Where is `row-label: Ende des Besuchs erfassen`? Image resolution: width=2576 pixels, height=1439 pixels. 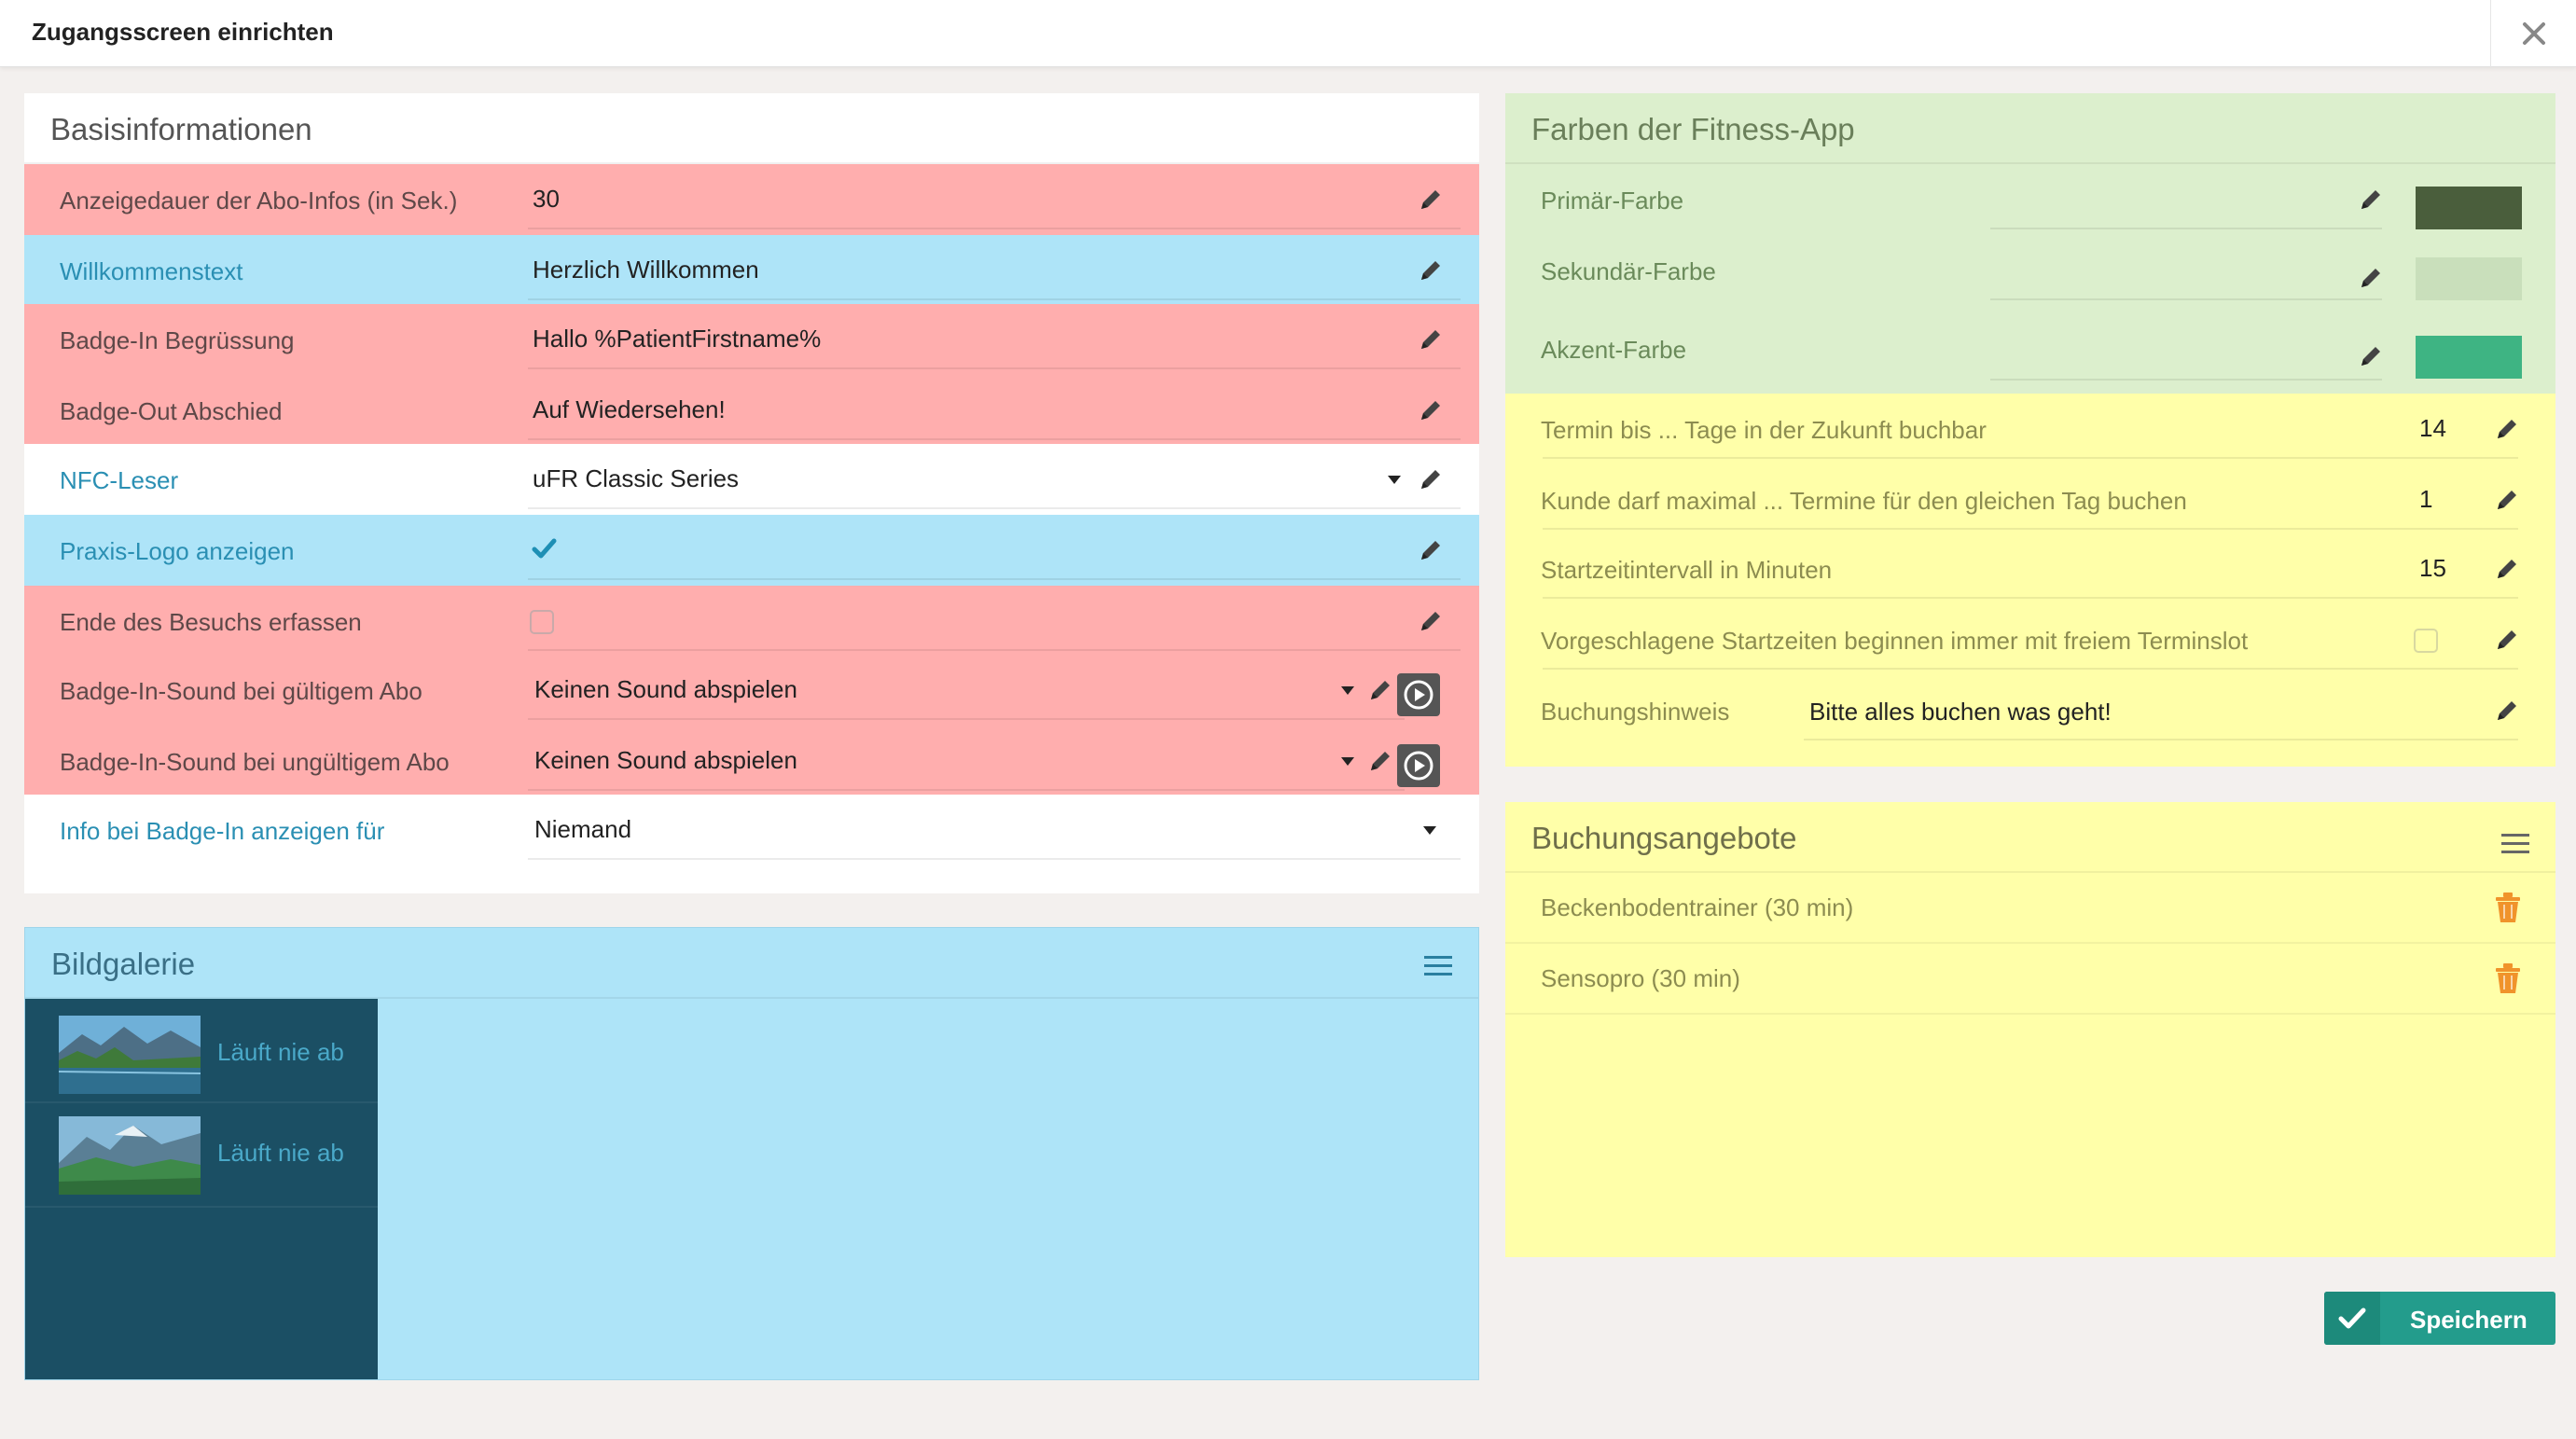
row-label: Ende des Besuchs erfassen is located at coordinates (211, 622).